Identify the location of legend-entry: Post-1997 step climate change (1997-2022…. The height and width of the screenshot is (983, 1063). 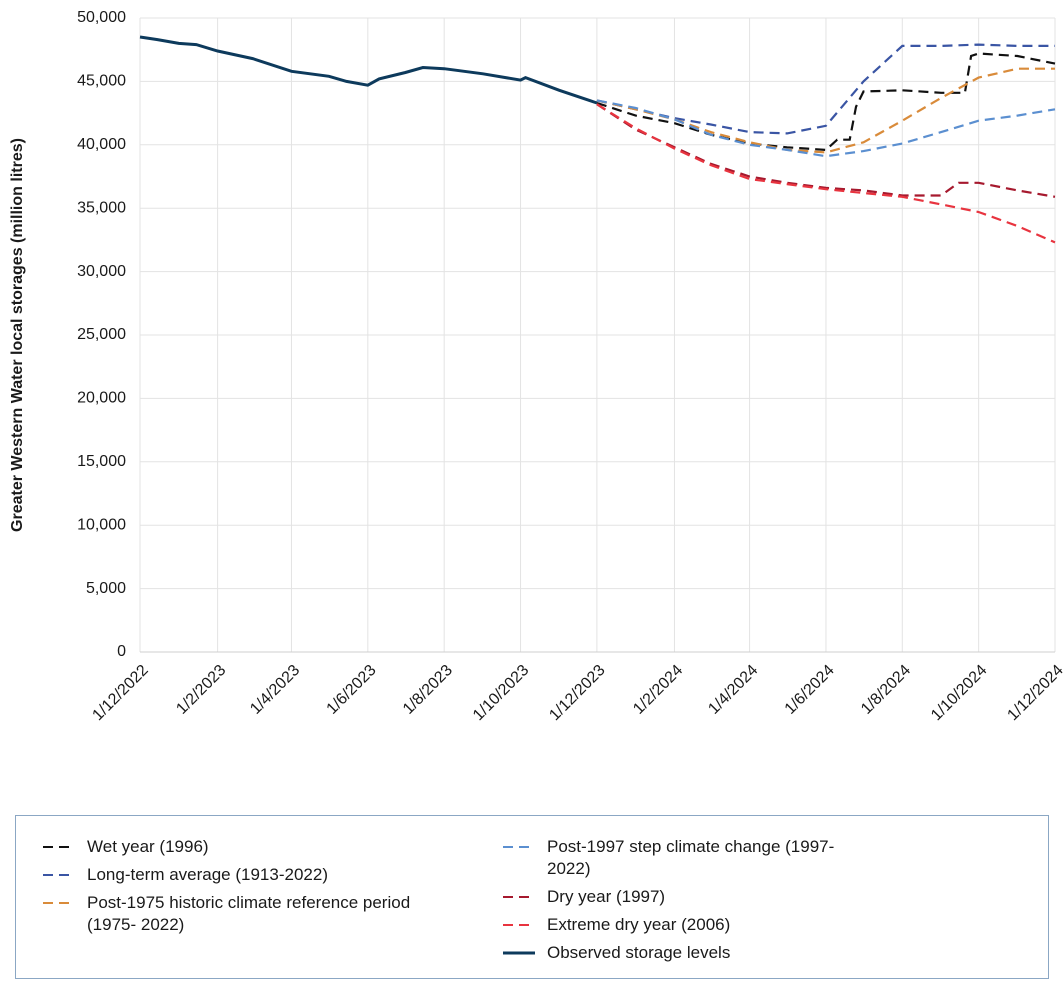
(689, 858).